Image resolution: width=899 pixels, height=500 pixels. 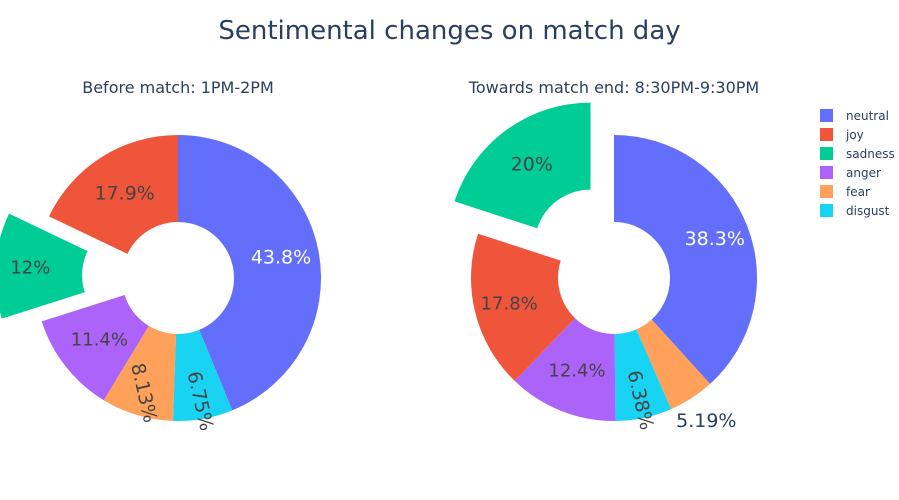 I want to click on pie-1-slice-anger, so click(x=95, y=347).